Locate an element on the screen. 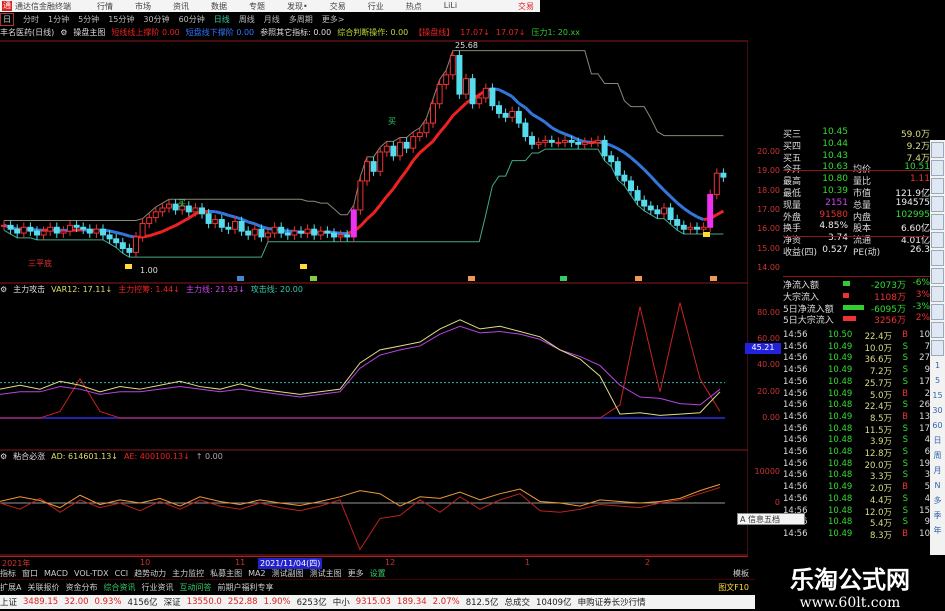  price-axis-label: 16.00 is located at coordinates (763, 228).